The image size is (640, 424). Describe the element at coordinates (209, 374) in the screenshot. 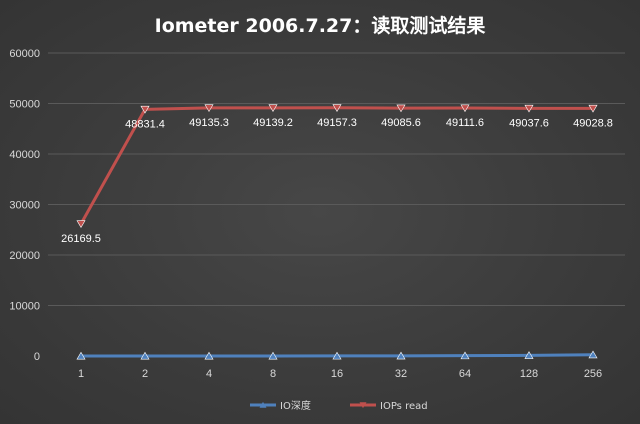

I see `x-tick-label: 4` at that location.